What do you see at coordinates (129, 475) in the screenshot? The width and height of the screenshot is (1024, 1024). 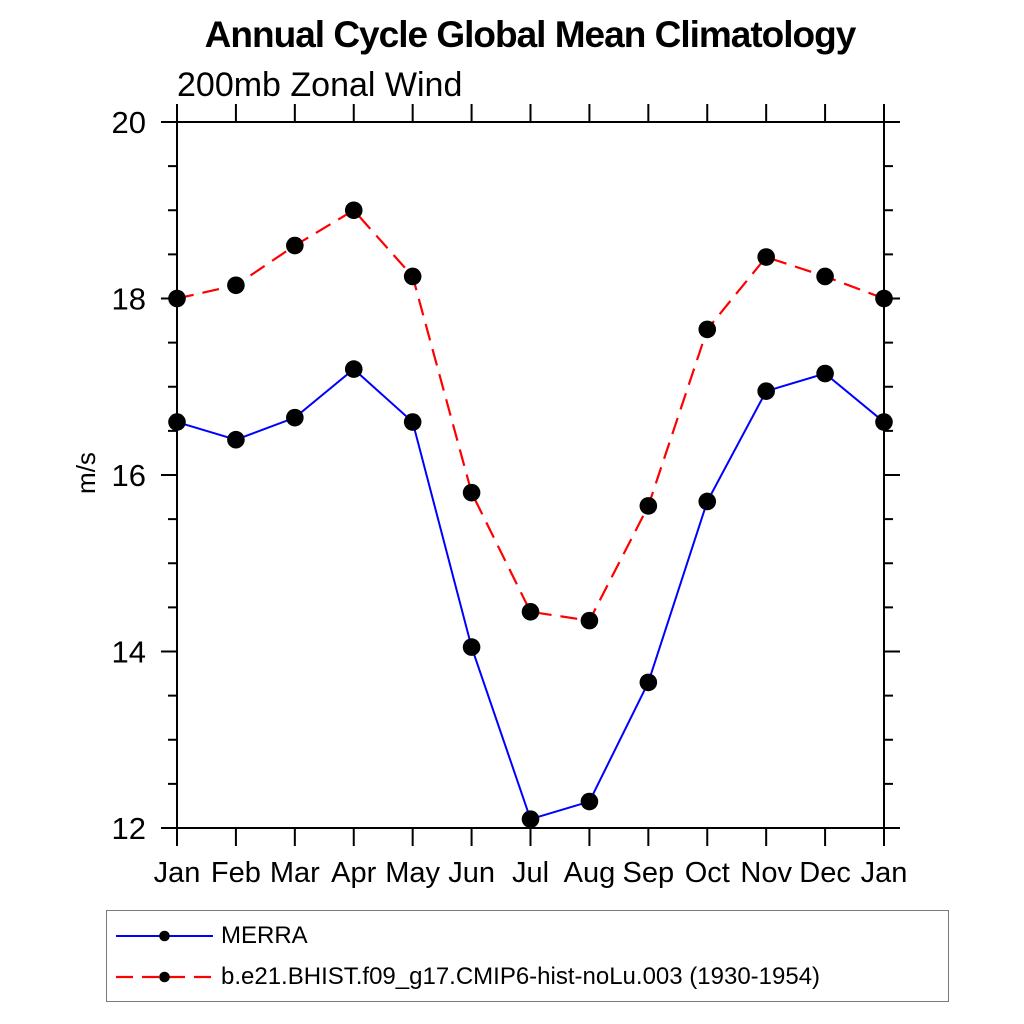 I see `y-tick-label: 16` at bounding box center [129, 475].